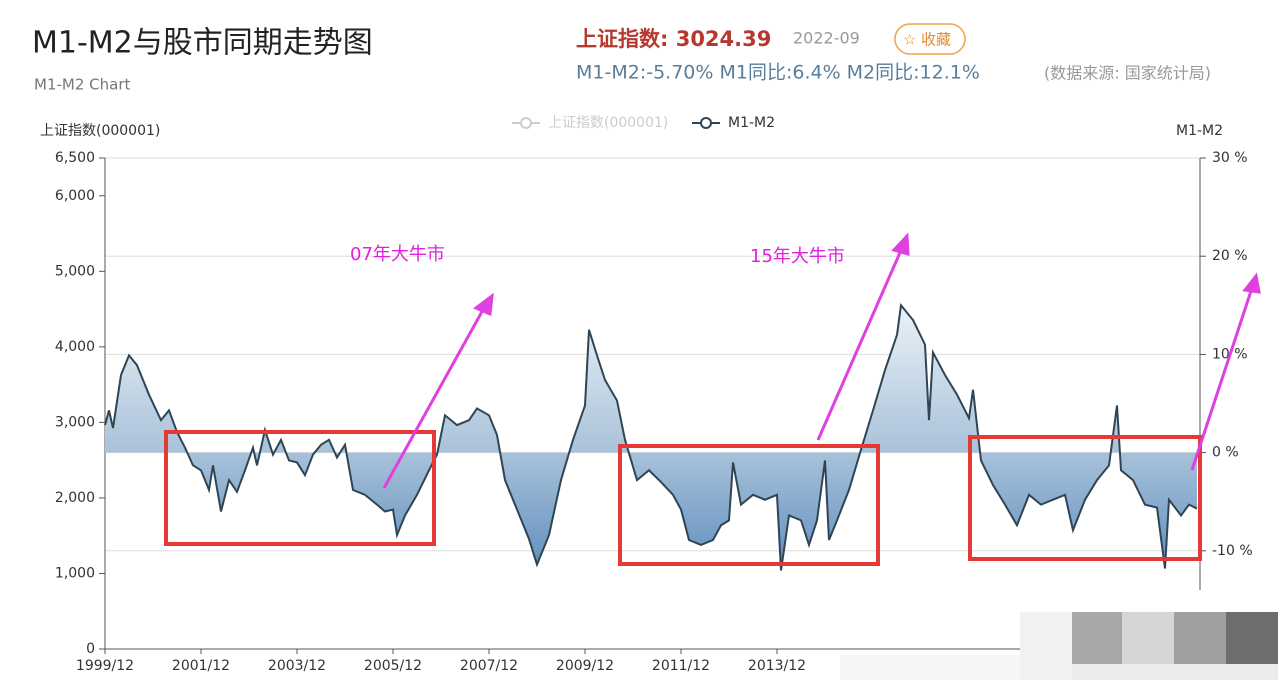 Image resolution: width=1280 pixels, height=680 pixels. I want to click on legend: 上证指数(000001) M1-M2, so click(643, 123).